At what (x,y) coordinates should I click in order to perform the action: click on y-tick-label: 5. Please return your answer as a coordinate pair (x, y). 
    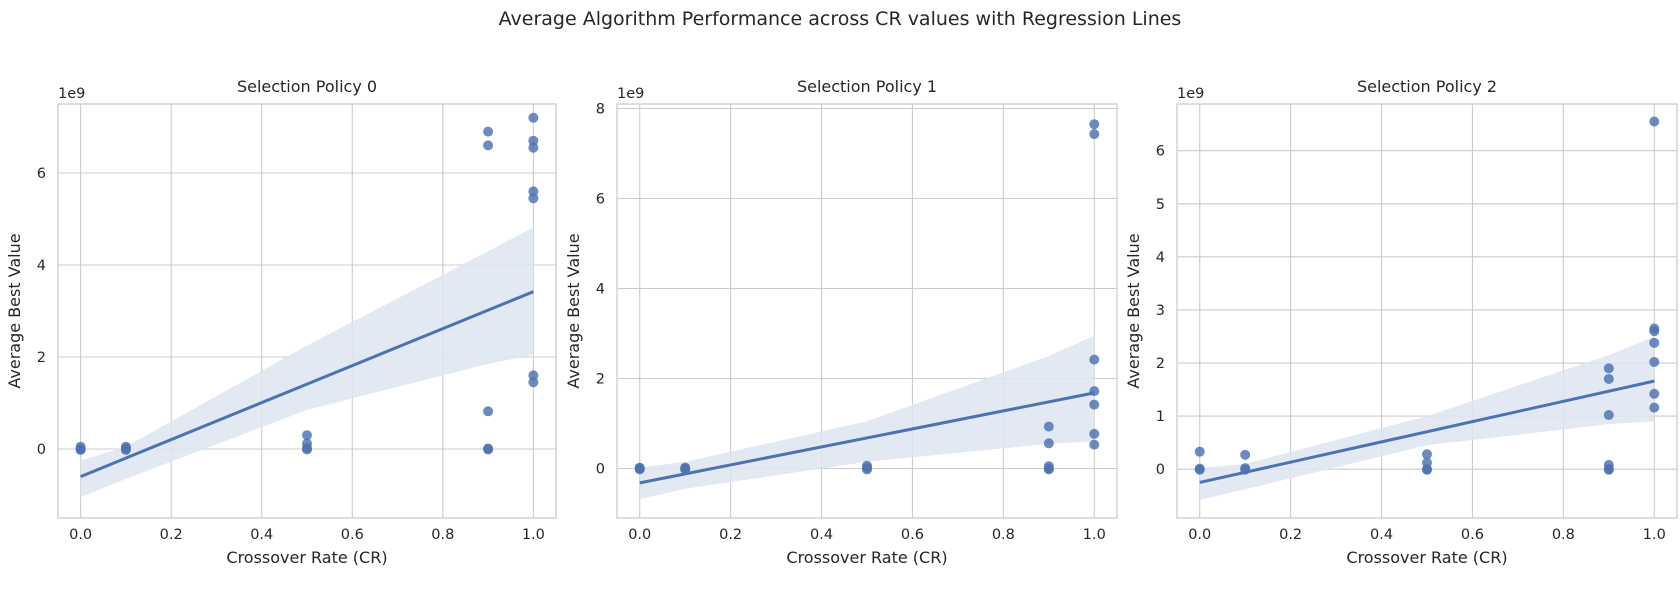
    Looking at the image, I should click on (1160, 205).